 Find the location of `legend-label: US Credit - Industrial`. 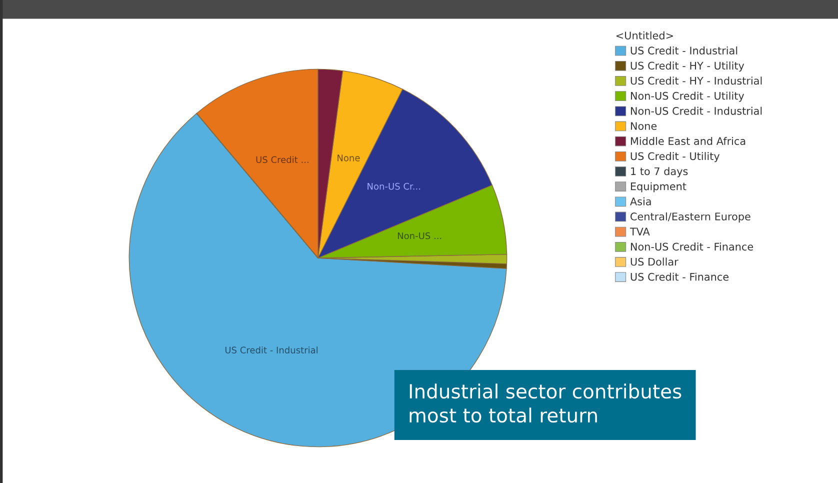

legend-label: US Credit - Industrial is located at coordinates (684, 50).